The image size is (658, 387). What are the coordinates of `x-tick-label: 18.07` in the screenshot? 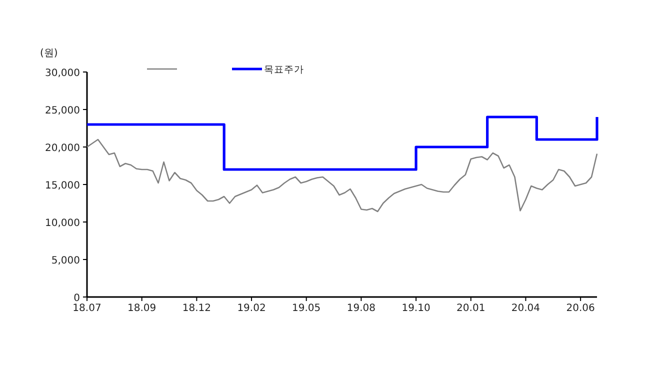 It's located at (87, 308).